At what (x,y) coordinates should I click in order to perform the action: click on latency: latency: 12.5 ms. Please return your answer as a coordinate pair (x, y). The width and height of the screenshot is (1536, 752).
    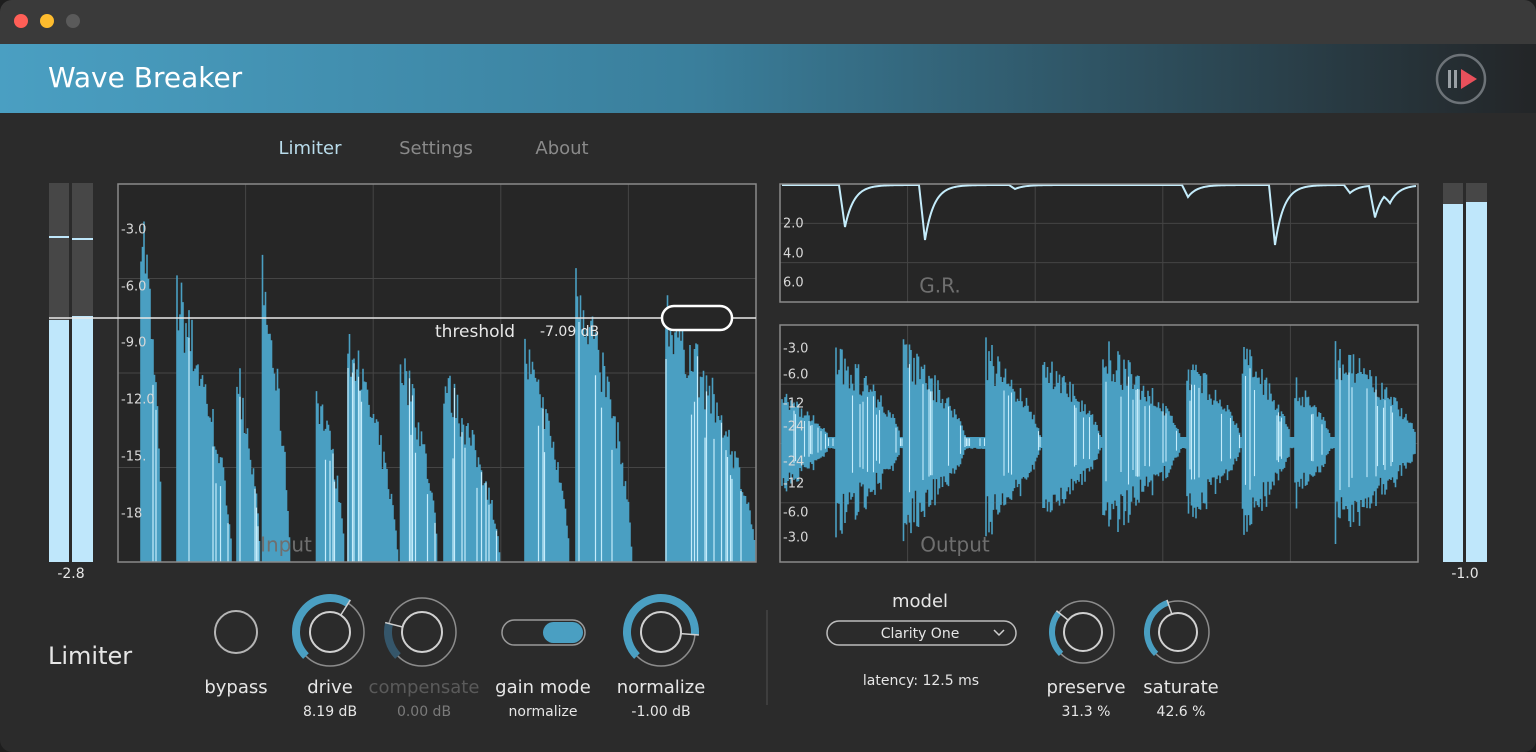
    Looking at the image, I should click on (921, 681).